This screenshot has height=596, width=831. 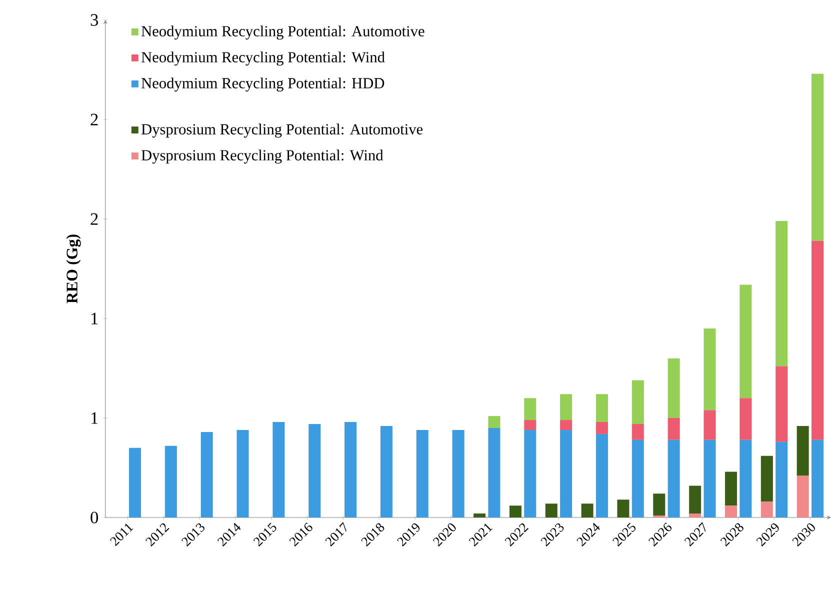 What do you see at coordinates (263, 58) in the screenshot?
I see `legend-label: Neodymium Recycling Potential: Wind` at bounding box center [263, 58].